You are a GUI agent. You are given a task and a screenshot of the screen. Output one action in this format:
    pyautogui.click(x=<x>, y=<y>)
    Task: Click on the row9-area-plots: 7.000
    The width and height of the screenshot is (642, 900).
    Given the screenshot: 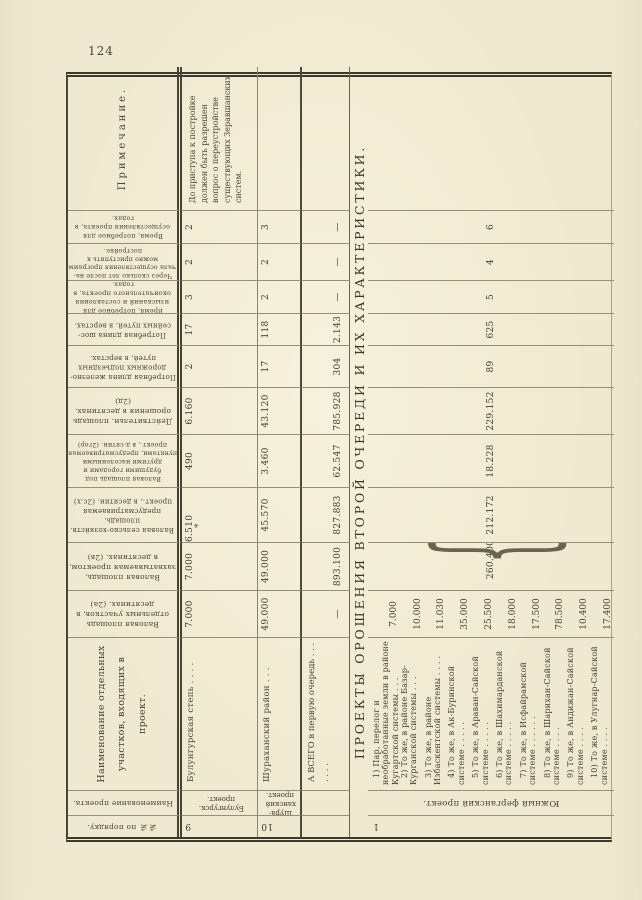 What is the action you would take?
    pyautogui.click(x=220, y=613)
    